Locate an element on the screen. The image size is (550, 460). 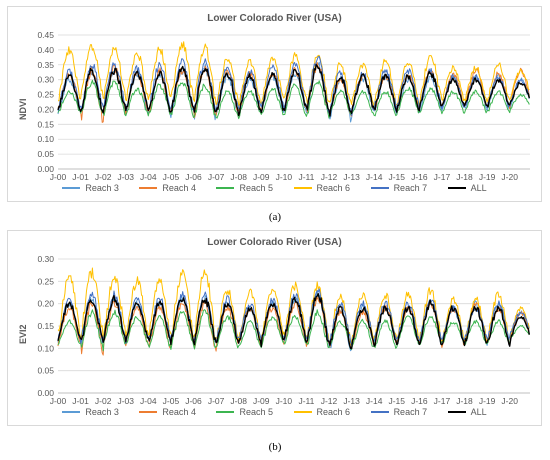
x-tick-label: J-01 is located at coordinates (80, 177).